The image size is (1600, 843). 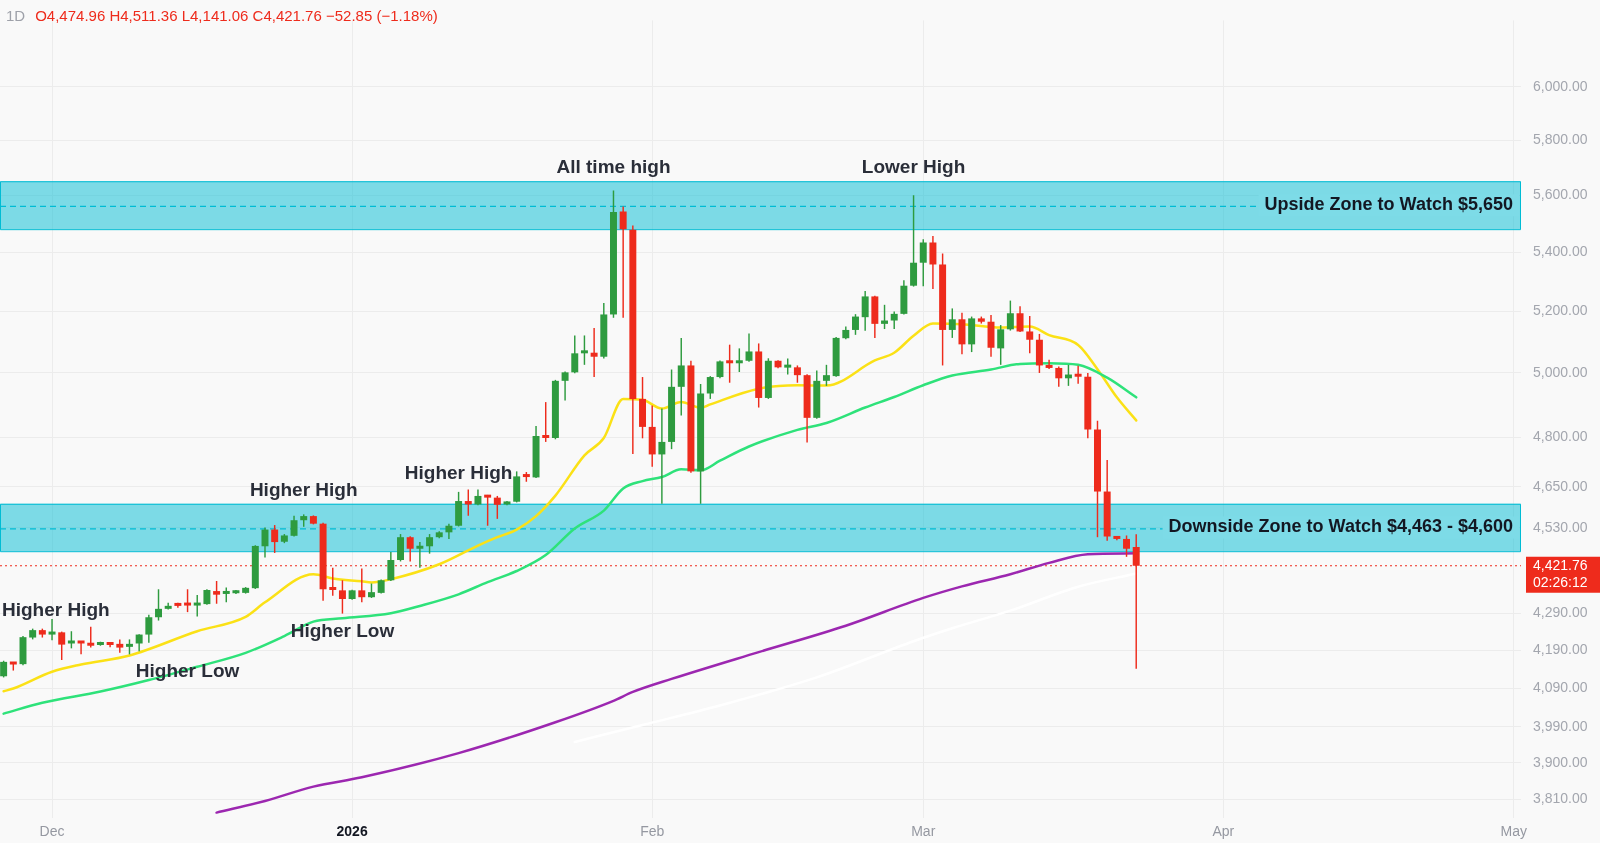 What do you see at coordinates (1560, 85) in the screenshot?
I see `y-tick-label: 6,000.00` at bounding box center [1560, 85].